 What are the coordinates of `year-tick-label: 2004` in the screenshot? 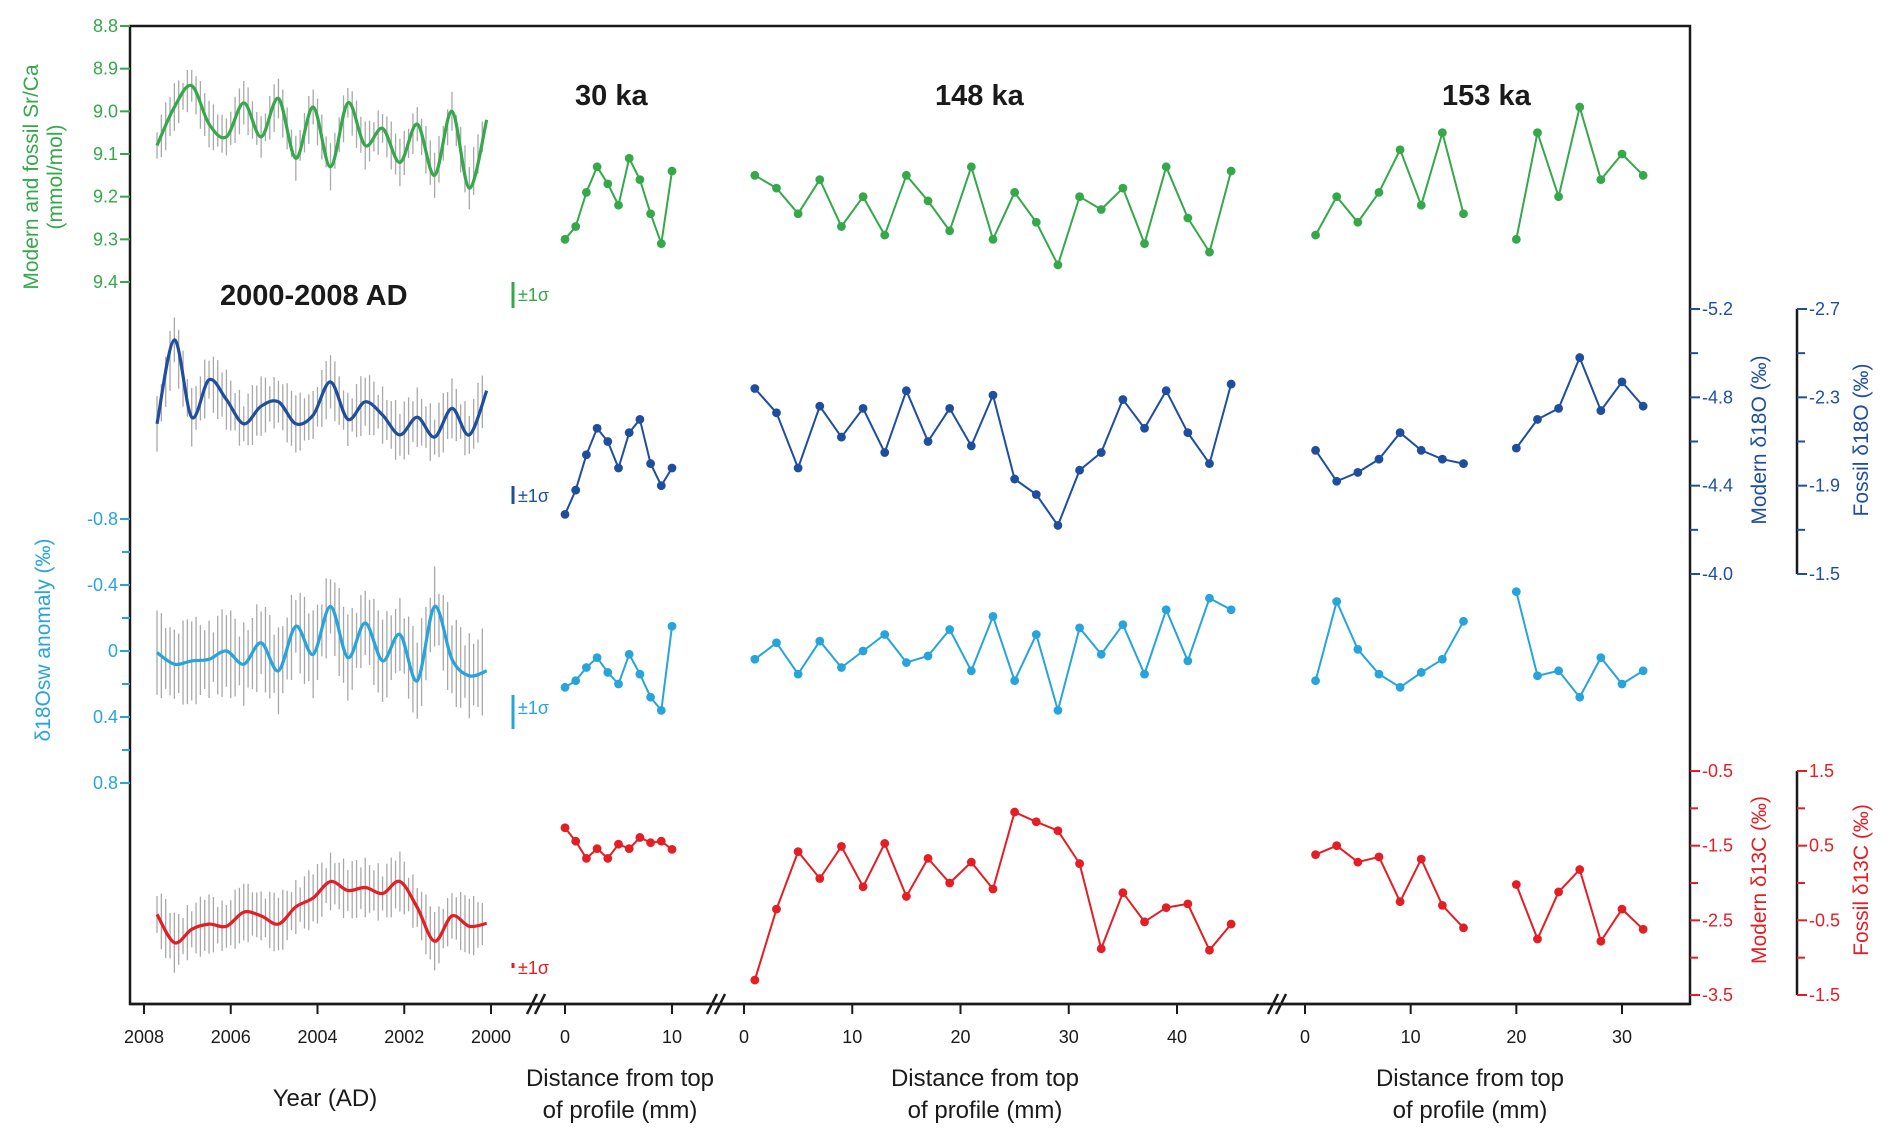 It's located at (317, 1037).